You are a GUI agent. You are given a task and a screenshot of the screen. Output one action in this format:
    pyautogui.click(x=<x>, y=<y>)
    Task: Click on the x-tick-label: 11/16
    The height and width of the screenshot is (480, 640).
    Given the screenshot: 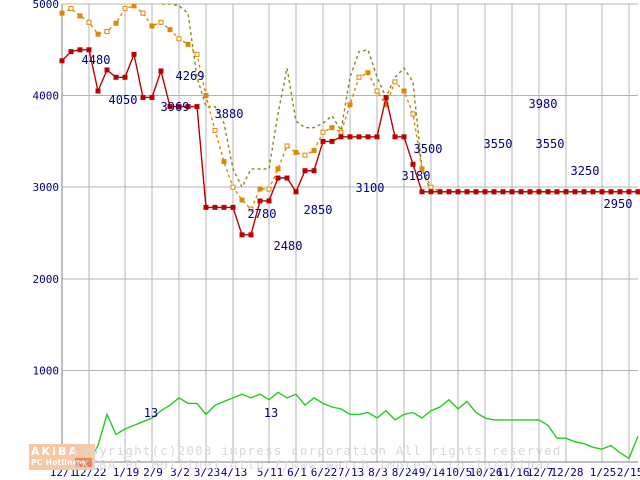 What is the action you would take?
    pyautogui.click(x=512, y=472)
    